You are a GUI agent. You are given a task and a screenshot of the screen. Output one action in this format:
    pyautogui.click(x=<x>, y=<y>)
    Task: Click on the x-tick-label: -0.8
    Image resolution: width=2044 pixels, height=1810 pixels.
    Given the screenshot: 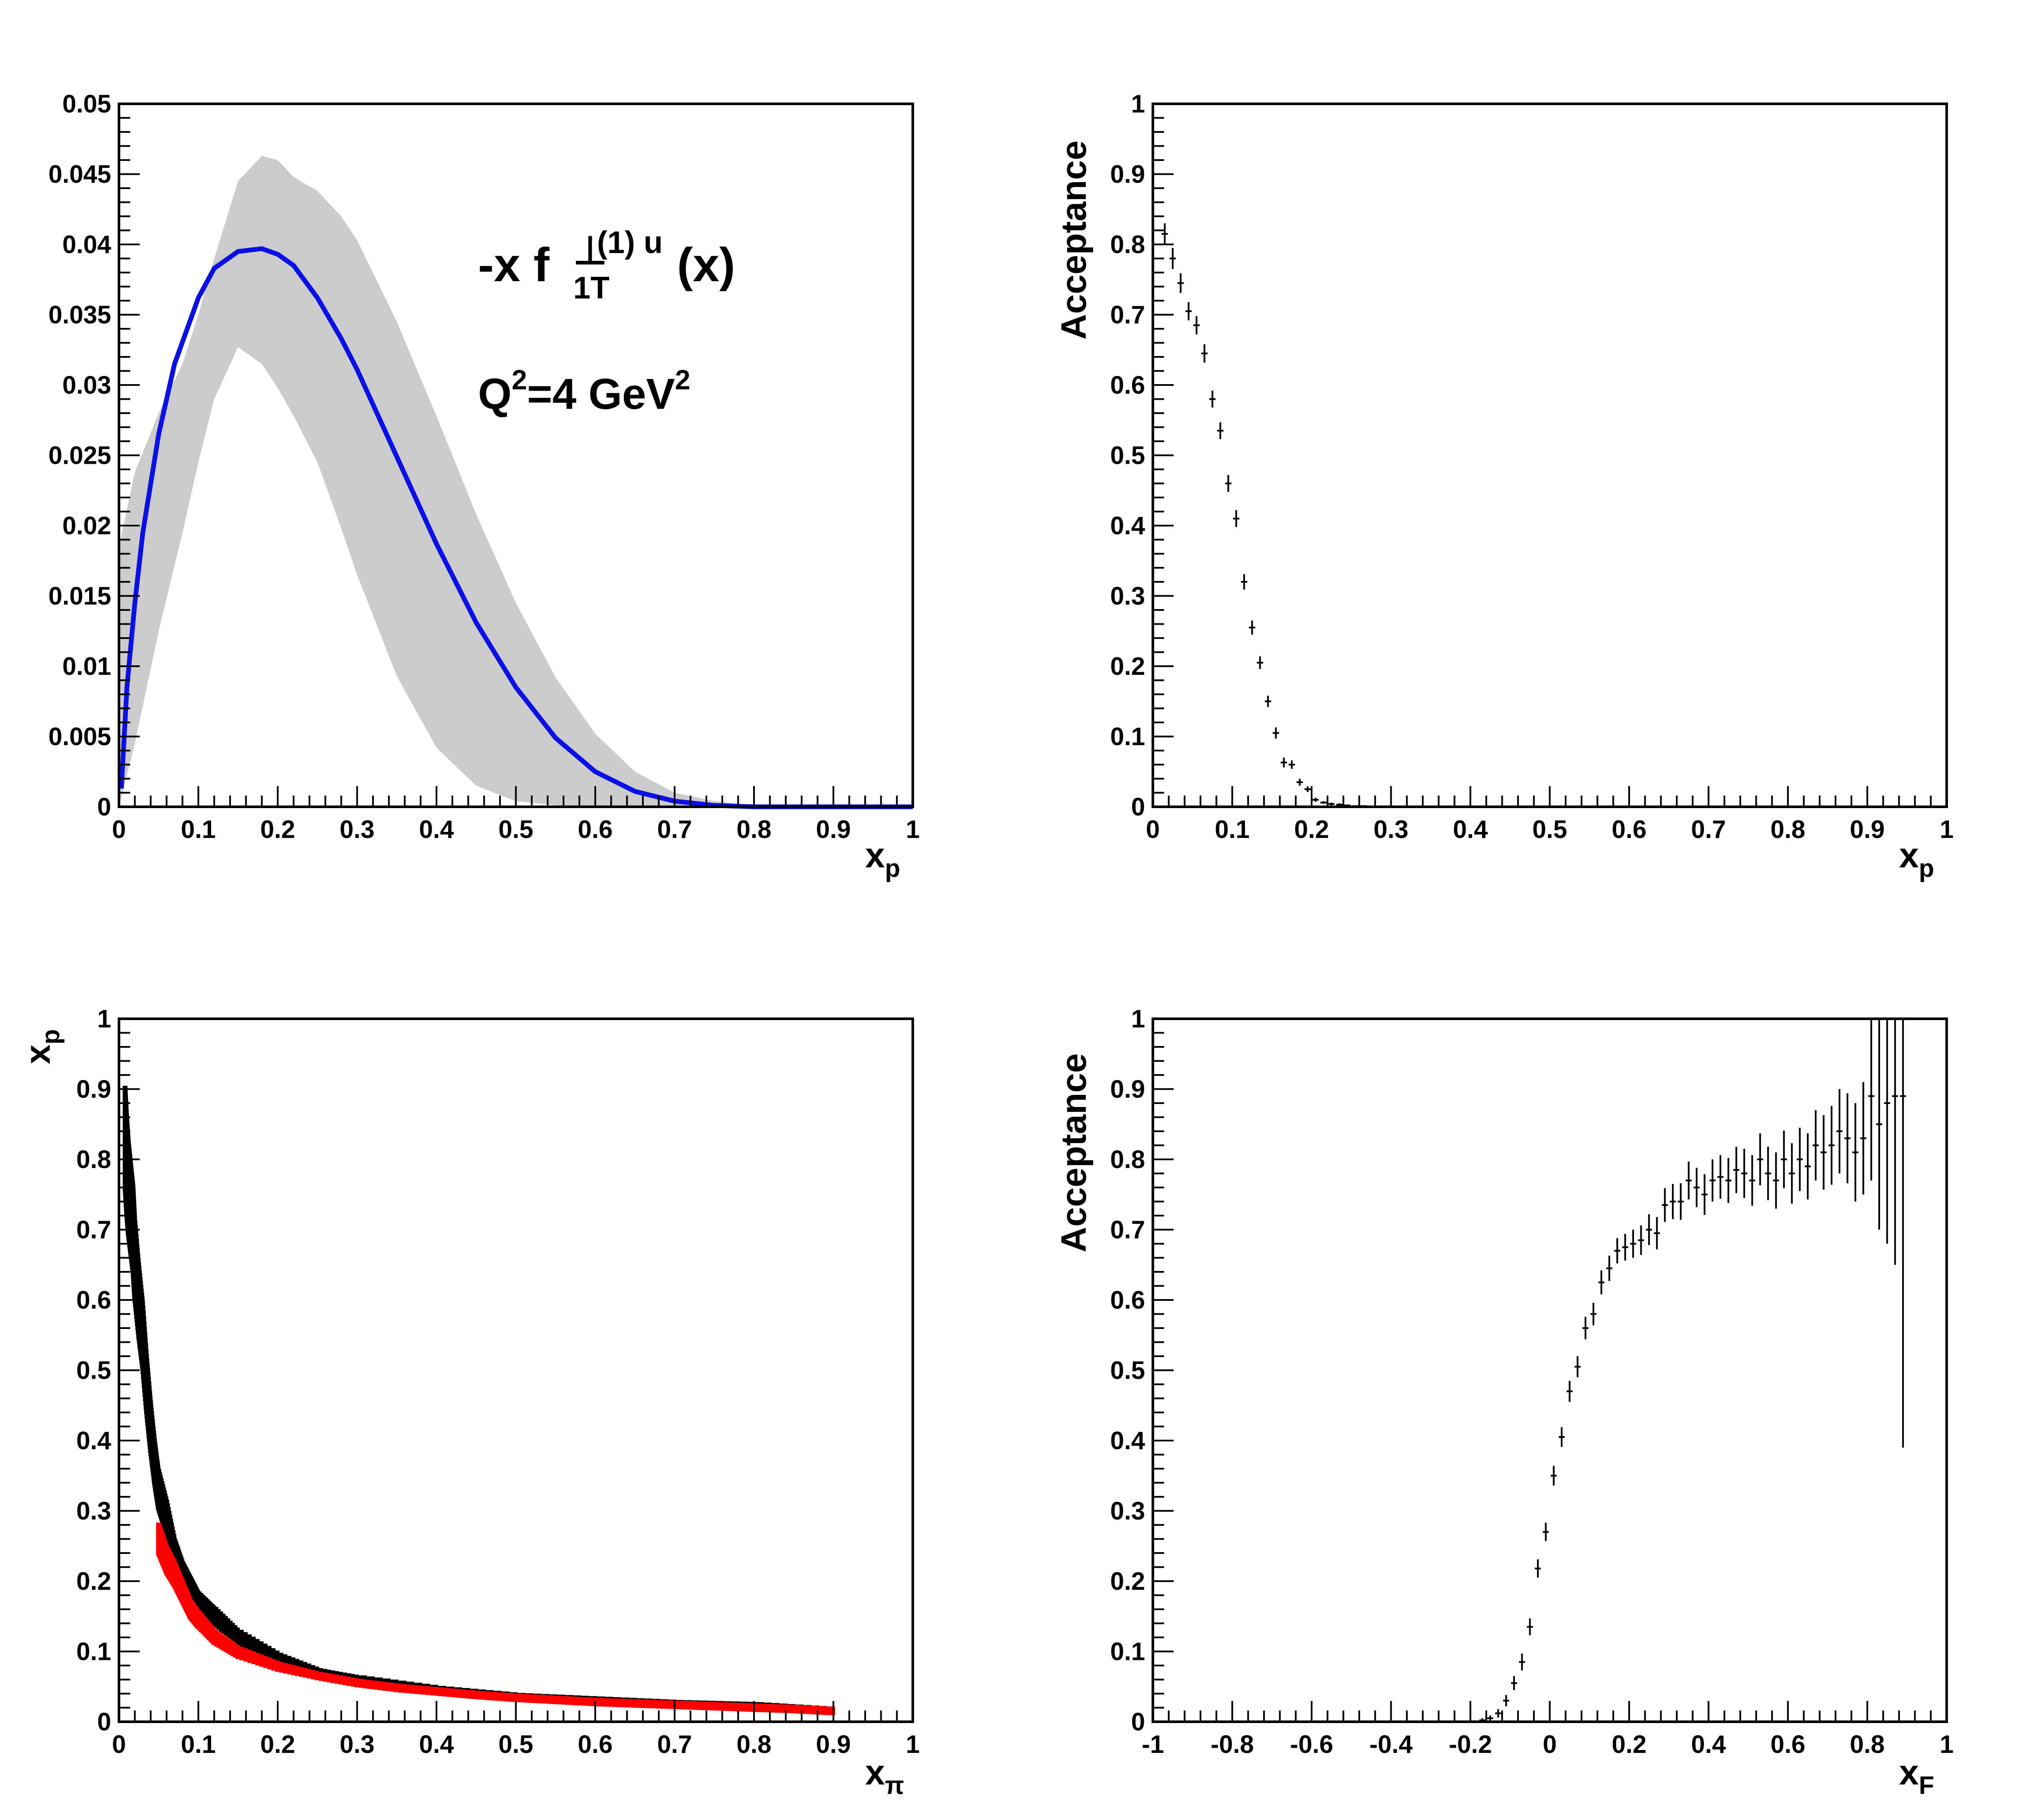 What is the action you would take?
    pyautogui.click(x=1232, y=1744)
    